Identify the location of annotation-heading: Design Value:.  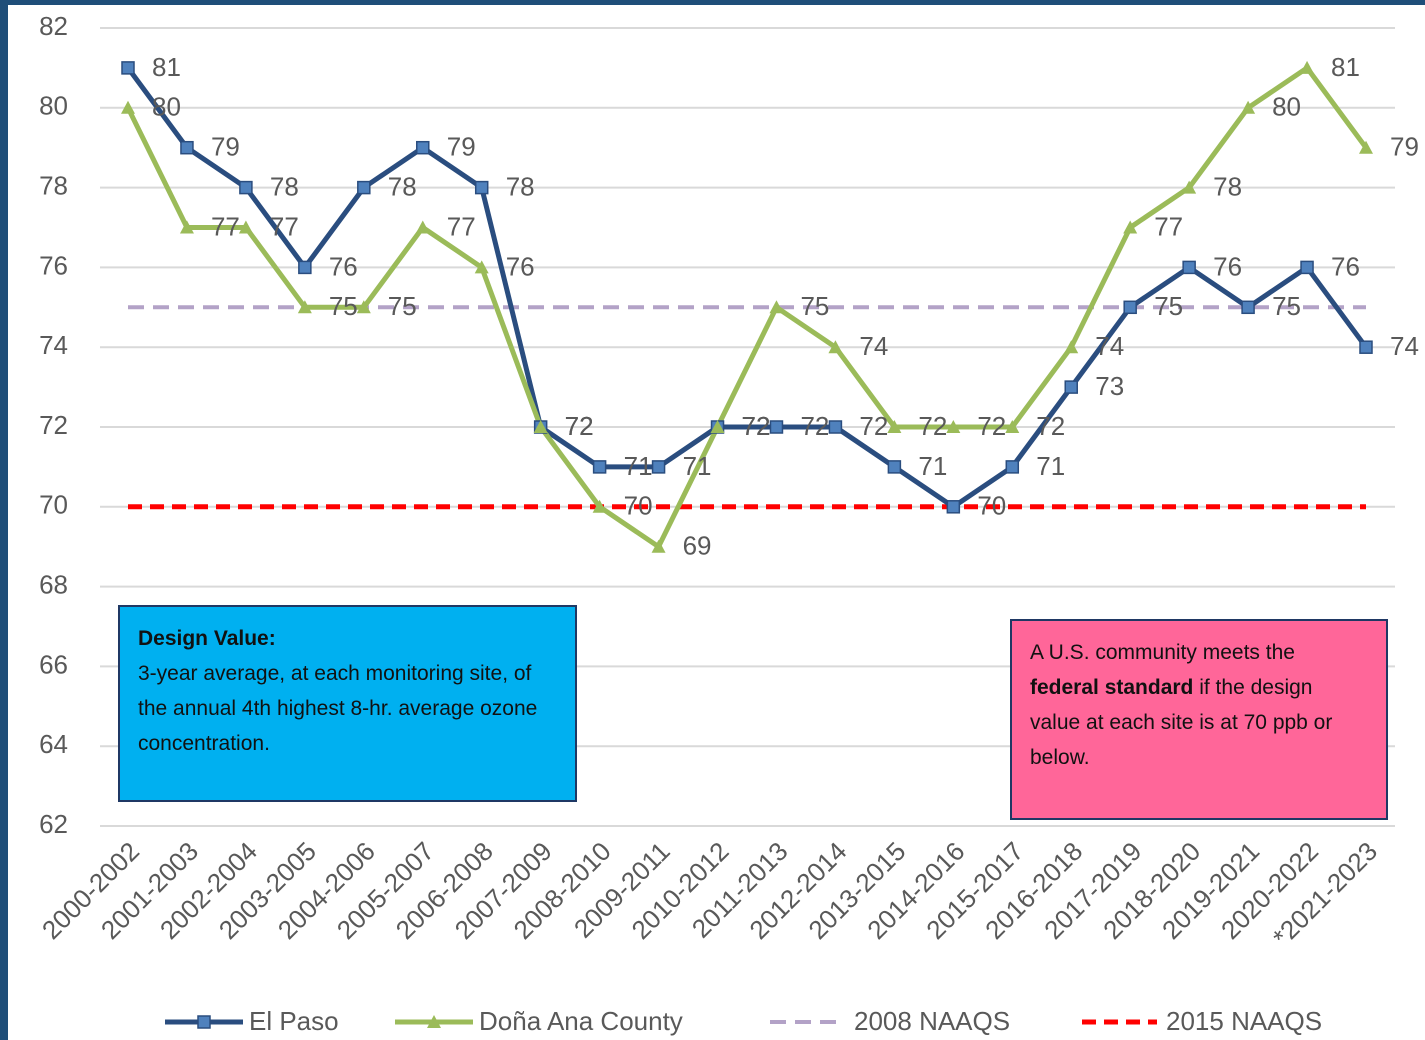
(207, 638).